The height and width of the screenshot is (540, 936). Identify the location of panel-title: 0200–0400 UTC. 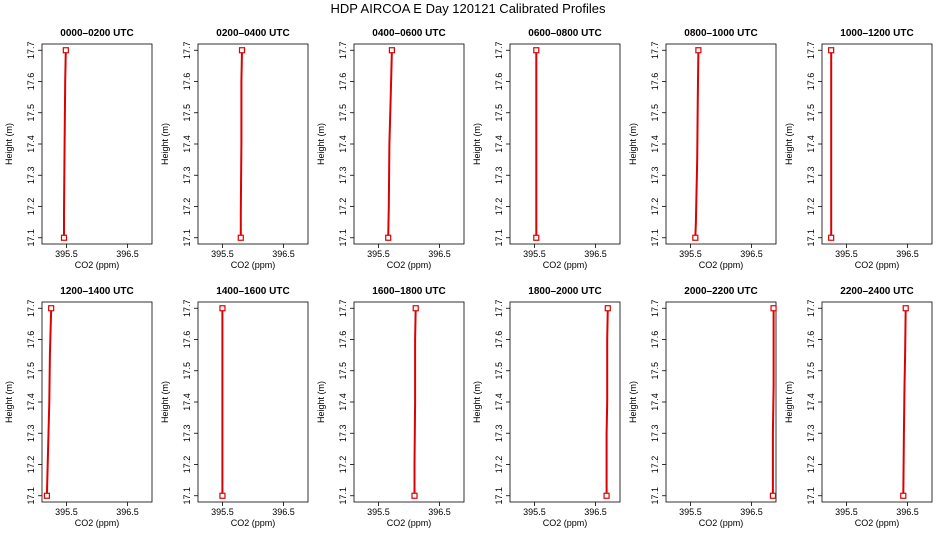
(252, 33).